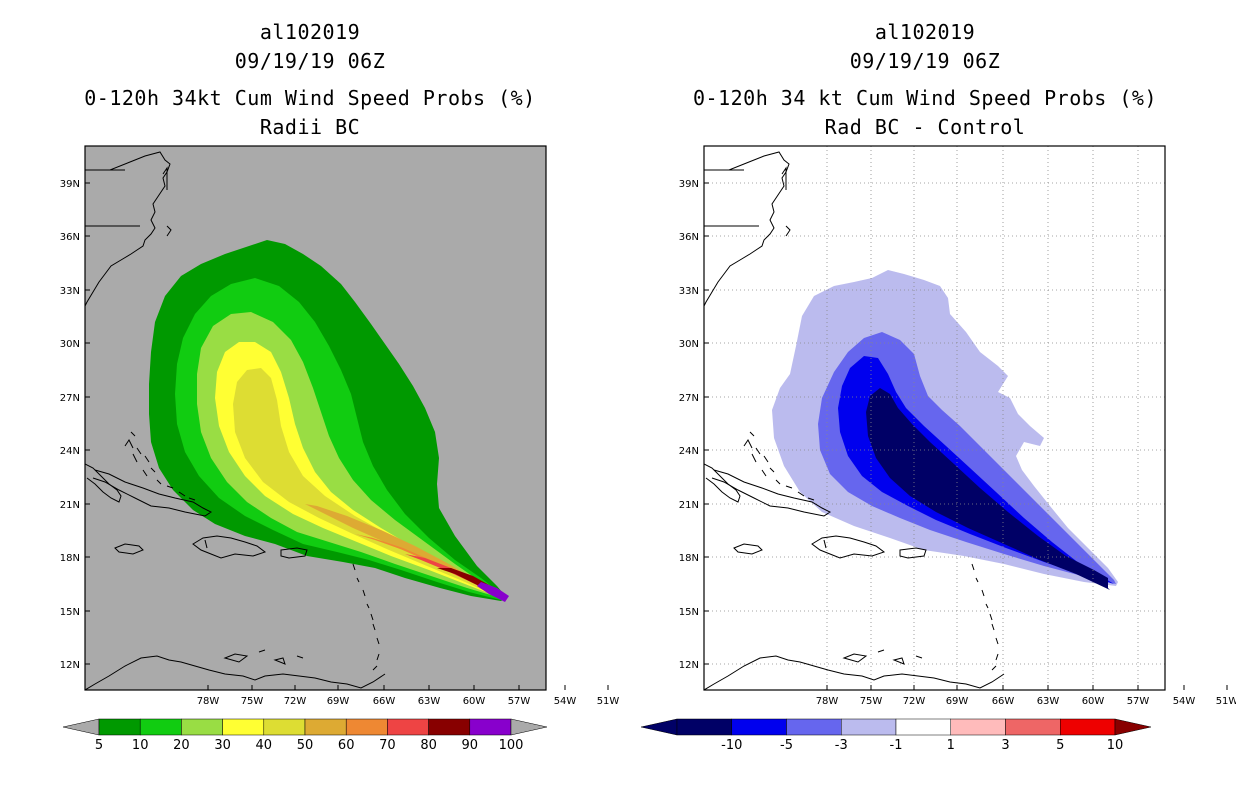 Image resolution: width=1236 pixels, height=800 pixels. What do you see at coordinates (511, 745) in the screenshot?
I see `left-colorbar-label: 100` at bounding box center [511, 745].